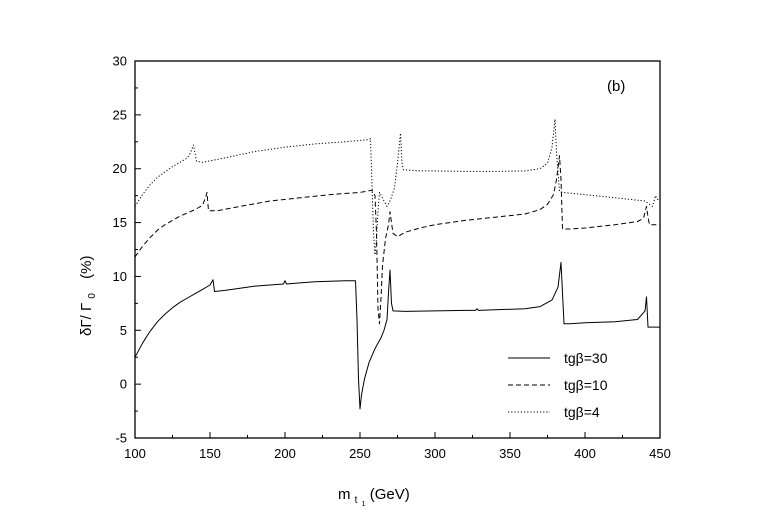  What do you see at coordinates (120, 168) in the screenshot?
I see `y-tick-label: 20` at bounding box center [120, 168].